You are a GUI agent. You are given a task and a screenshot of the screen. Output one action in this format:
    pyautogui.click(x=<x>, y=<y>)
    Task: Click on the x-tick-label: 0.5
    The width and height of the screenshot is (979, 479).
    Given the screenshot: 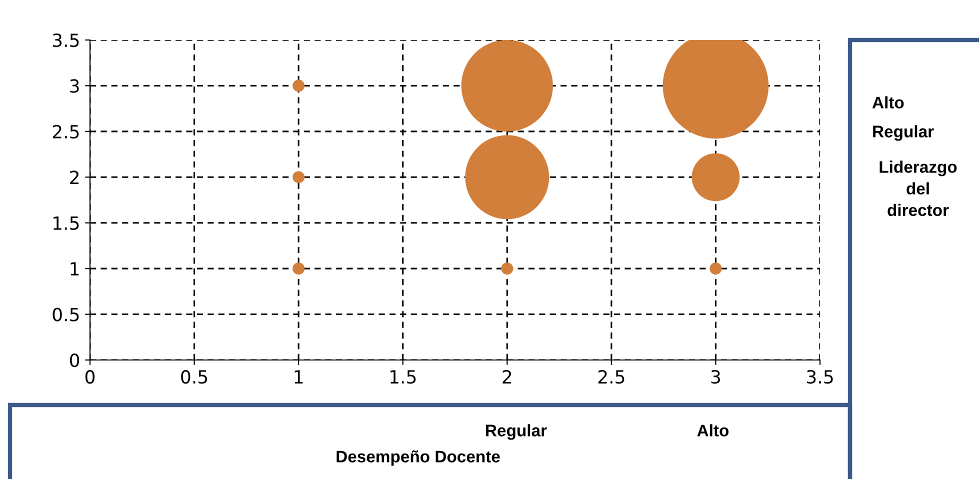 What is the action you would take?
    pyautogui.click(x=194, y=377)
    